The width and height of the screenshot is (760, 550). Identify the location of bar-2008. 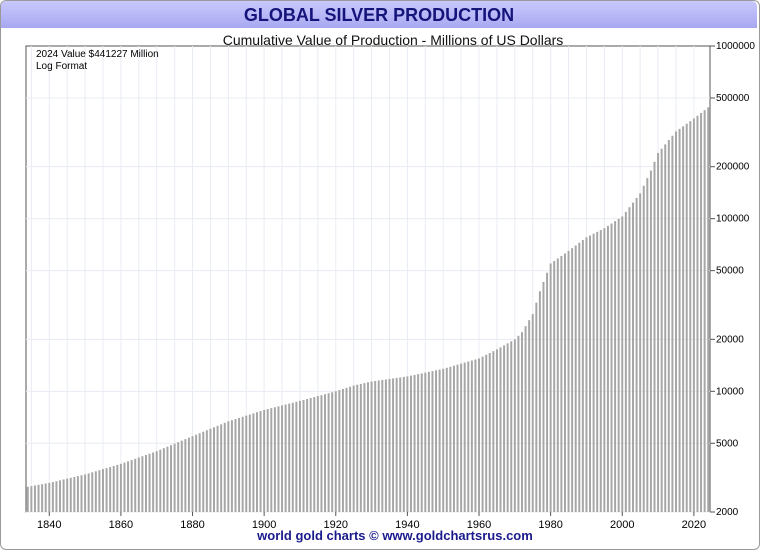
(650, 341).